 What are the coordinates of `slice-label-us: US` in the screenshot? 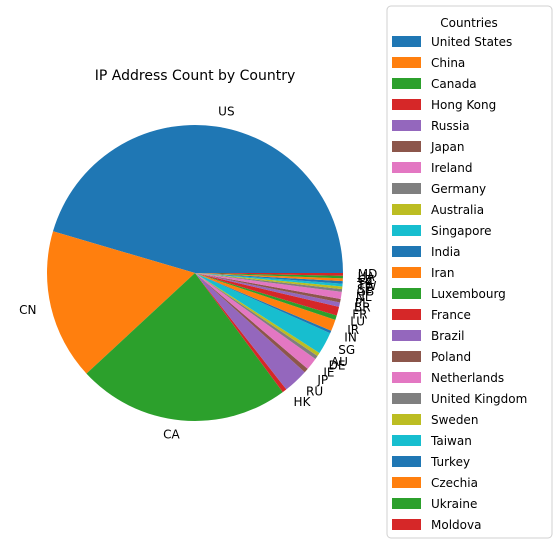 It's located at (226, 111).